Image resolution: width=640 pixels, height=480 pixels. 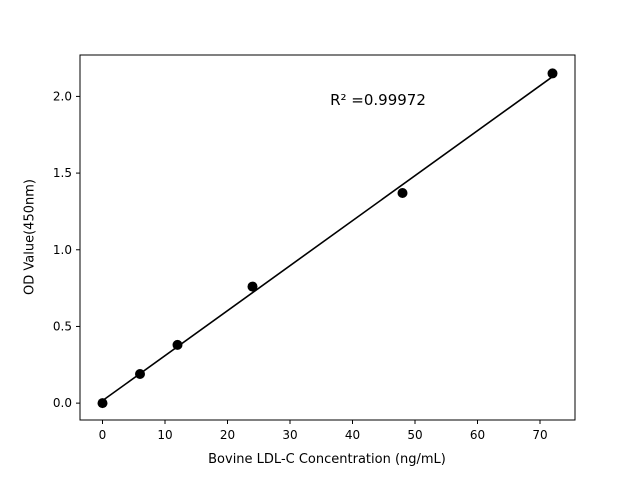 What do you see at coordinates (352, 435) in the screenshot?
I see `x-tick-label: 40` at bounding box center [352, 435].